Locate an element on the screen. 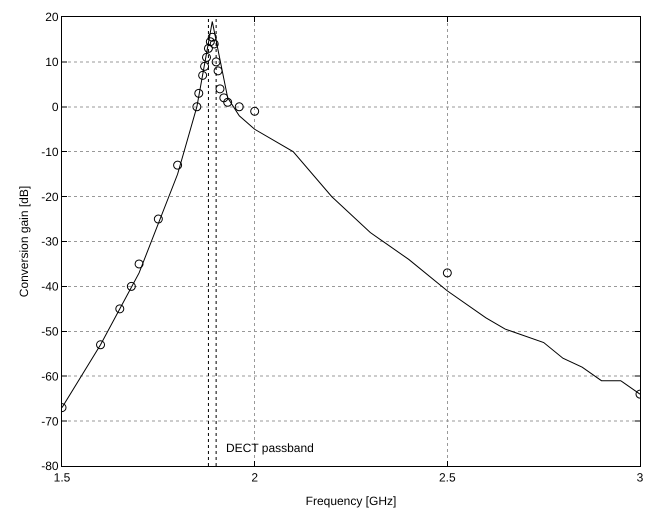  y-tick-label: -30 is located at coordinates (50, 241).